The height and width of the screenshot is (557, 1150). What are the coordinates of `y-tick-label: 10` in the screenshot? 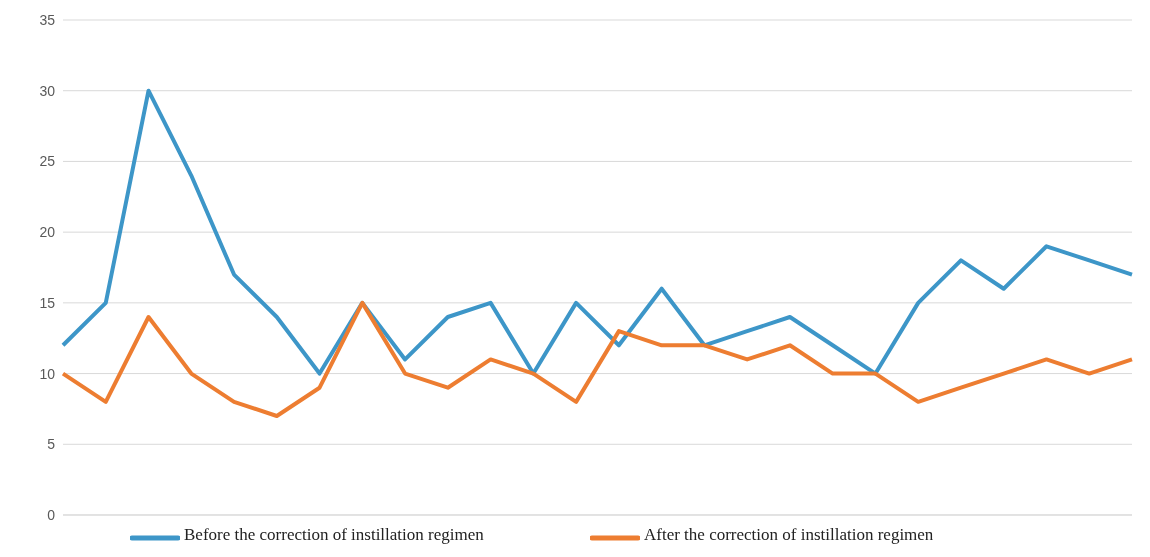 It's located at (47, 373).